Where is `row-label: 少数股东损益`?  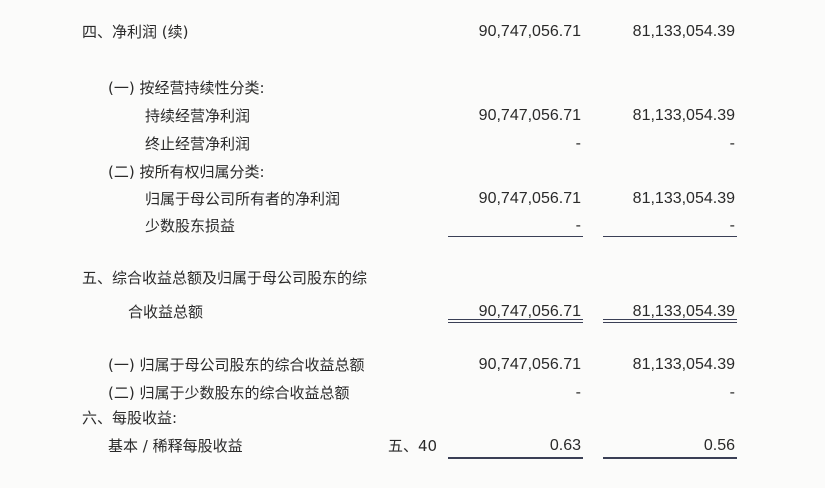 row-label: 少数股东损益 is located at coordinates (190, 226).